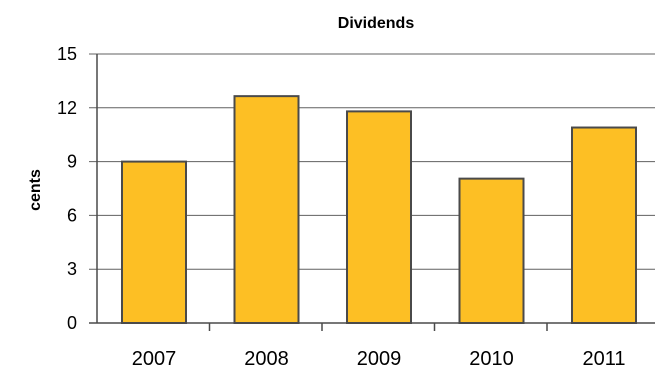 The width and height of the screenshot is (655, 376). Describe the element at coordinates (72, 215) in the screenshot. I see `y-tick-label: 6` at that location.